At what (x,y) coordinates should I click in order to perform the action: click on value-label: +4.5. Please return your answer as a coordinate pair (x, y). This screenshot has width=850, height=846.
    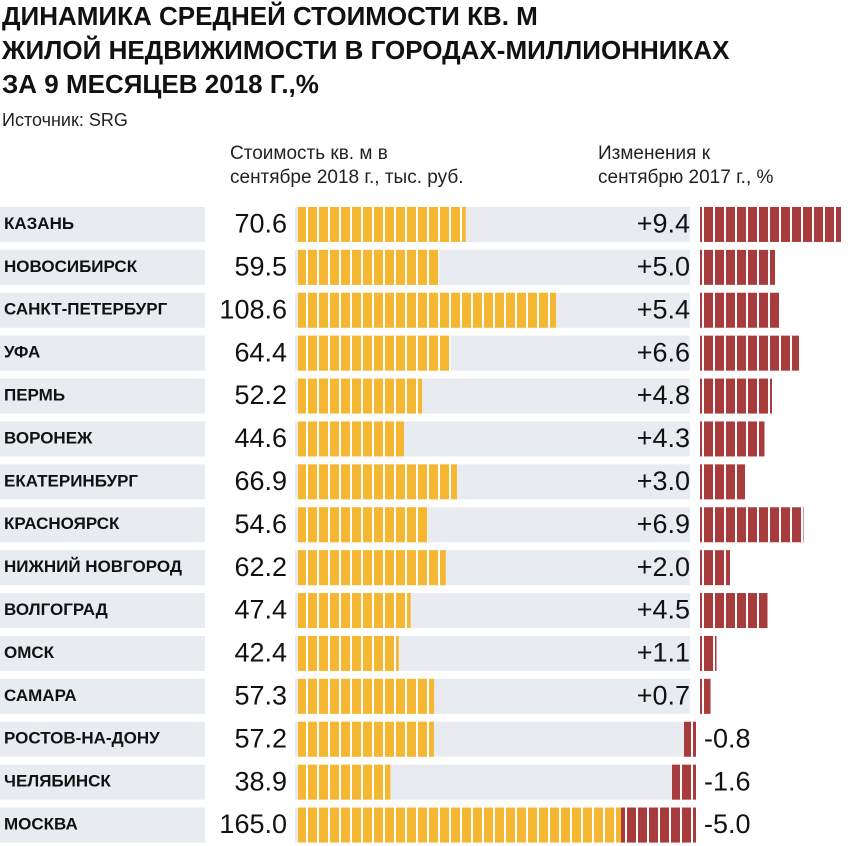
    Looking at the image, I should click on (663, 610).